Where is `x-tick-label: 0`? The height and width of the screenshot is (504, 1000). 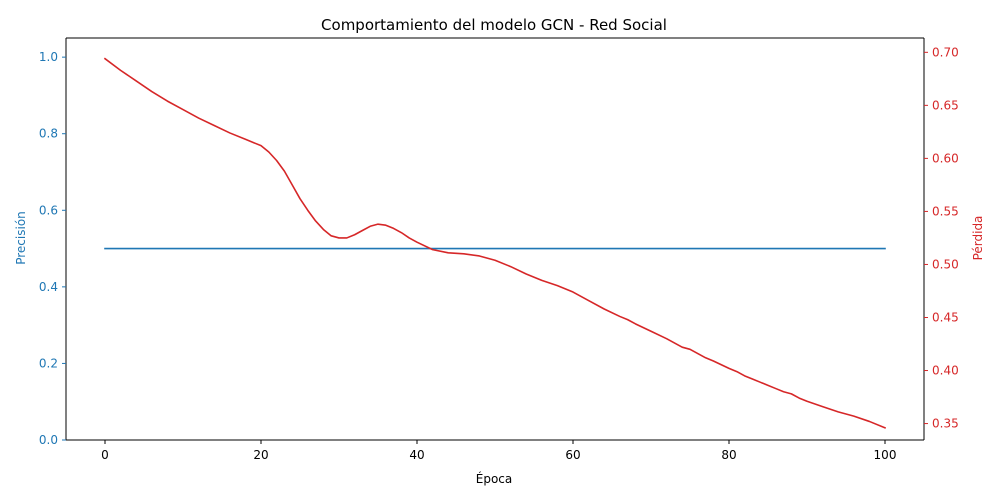 x-tick-label: 0 is located at coordinates (105, 455).